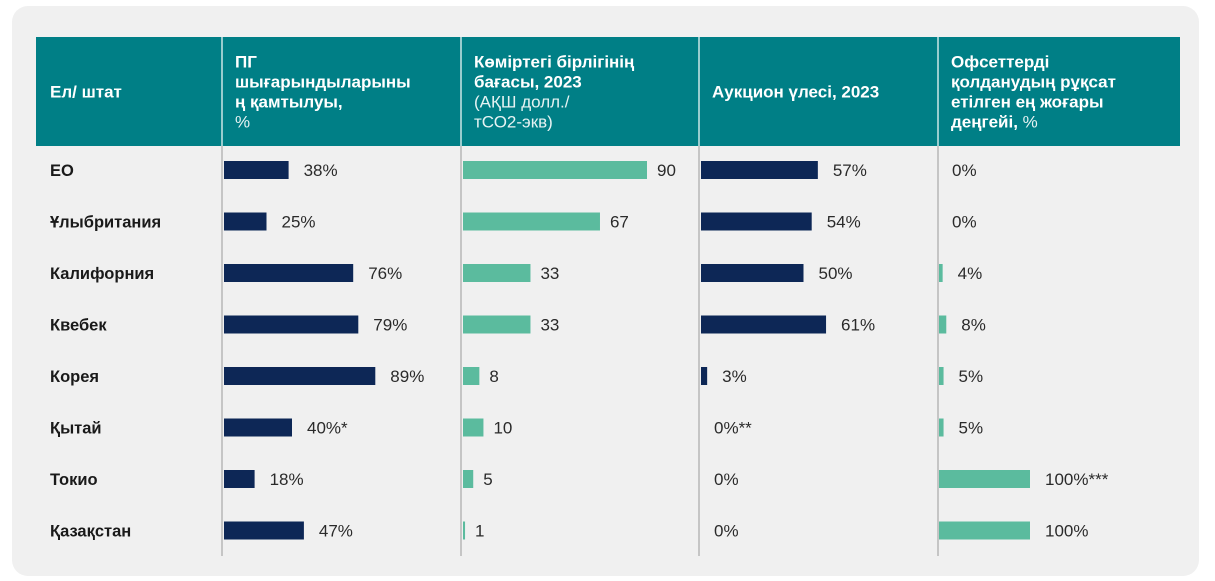 The height and width of the screenshot is (581, 1215). I want to click on column-header-offset: етілген ең жоғары, so click(1027, 102).